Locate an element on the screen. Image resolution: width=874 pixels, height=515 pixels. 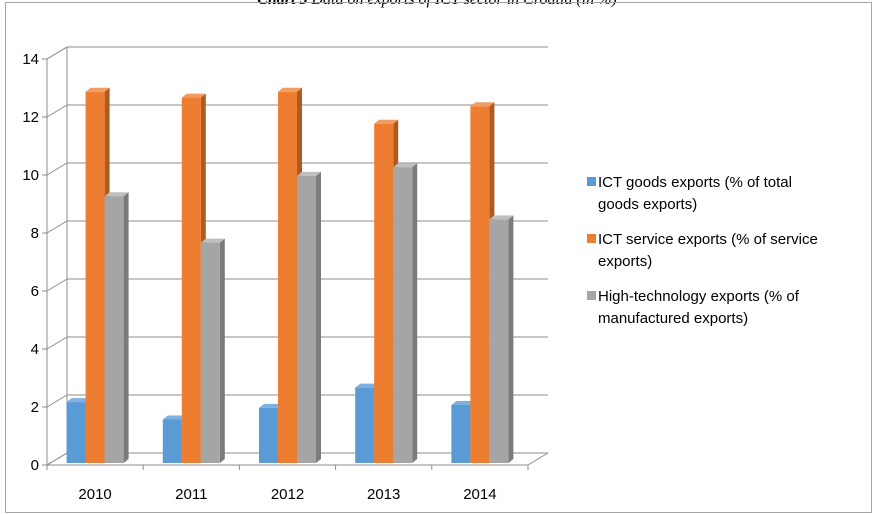
legend-label: manufactured exports) is located at coordinates (673, 318).